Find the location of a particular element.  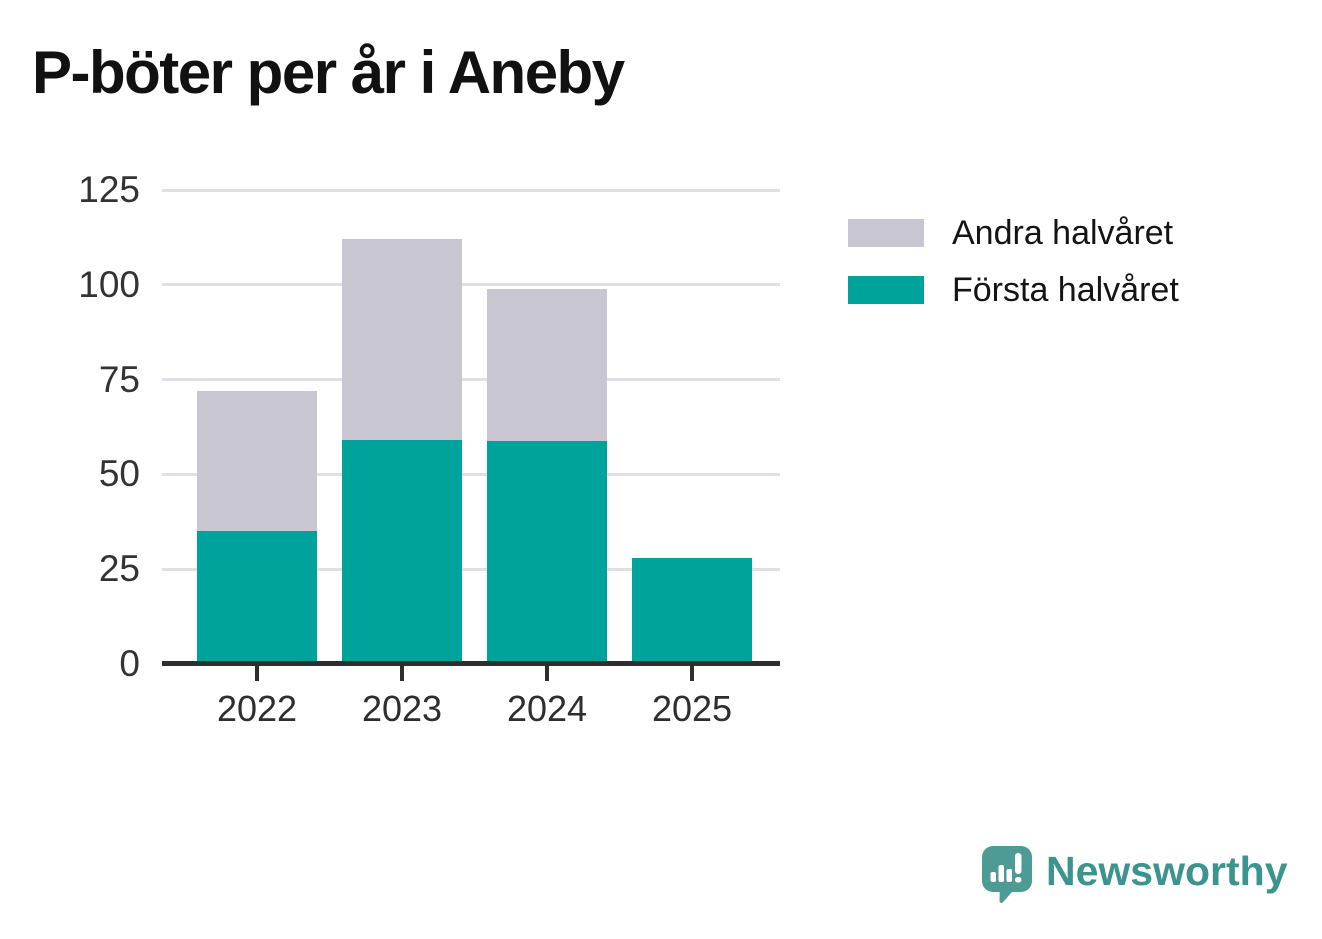

legend: Andra halvåret Första halvåret is located at coordinates (1013, 273).